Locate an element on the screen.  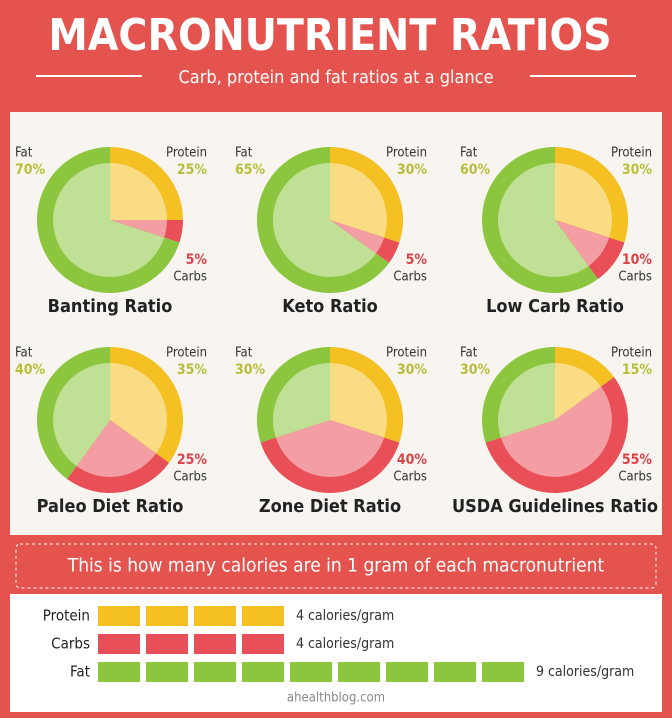
value-label: 55% is located at coordinates (637, 460).